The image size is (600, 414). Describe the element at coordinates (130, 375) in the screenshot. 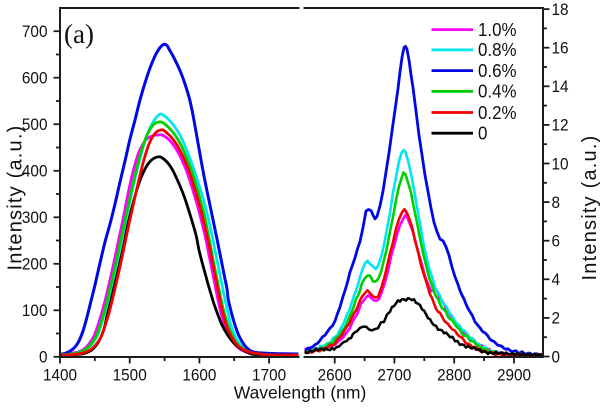

I see `svg-text: 1500` at that location.